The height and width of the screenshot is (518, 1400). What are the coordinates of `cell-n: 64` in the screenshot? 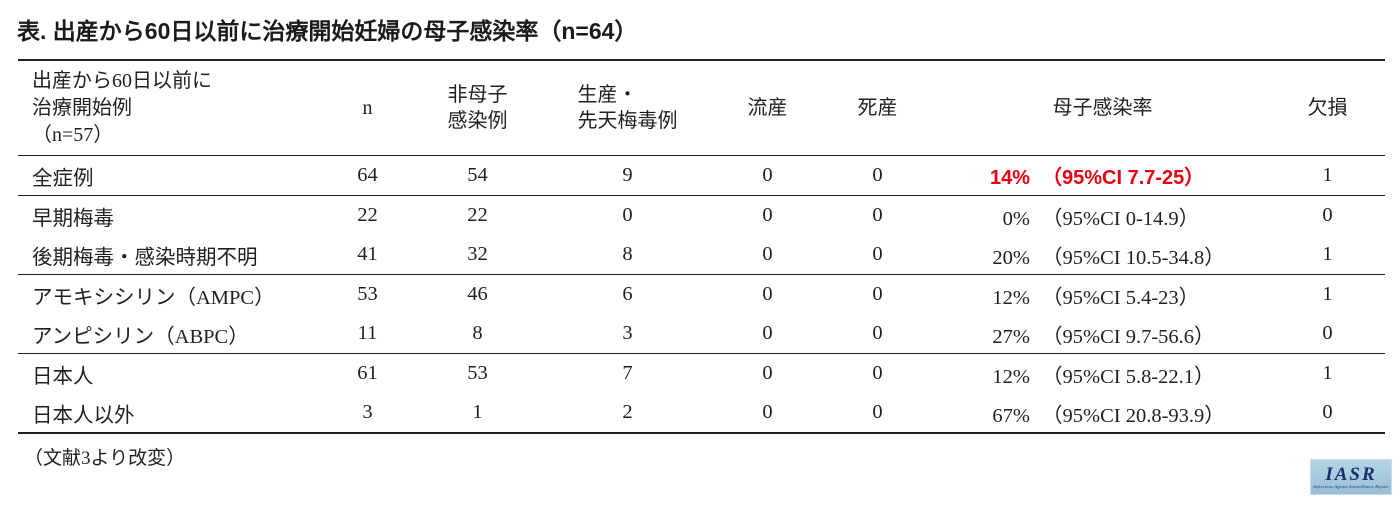 It's located at (367, 175).